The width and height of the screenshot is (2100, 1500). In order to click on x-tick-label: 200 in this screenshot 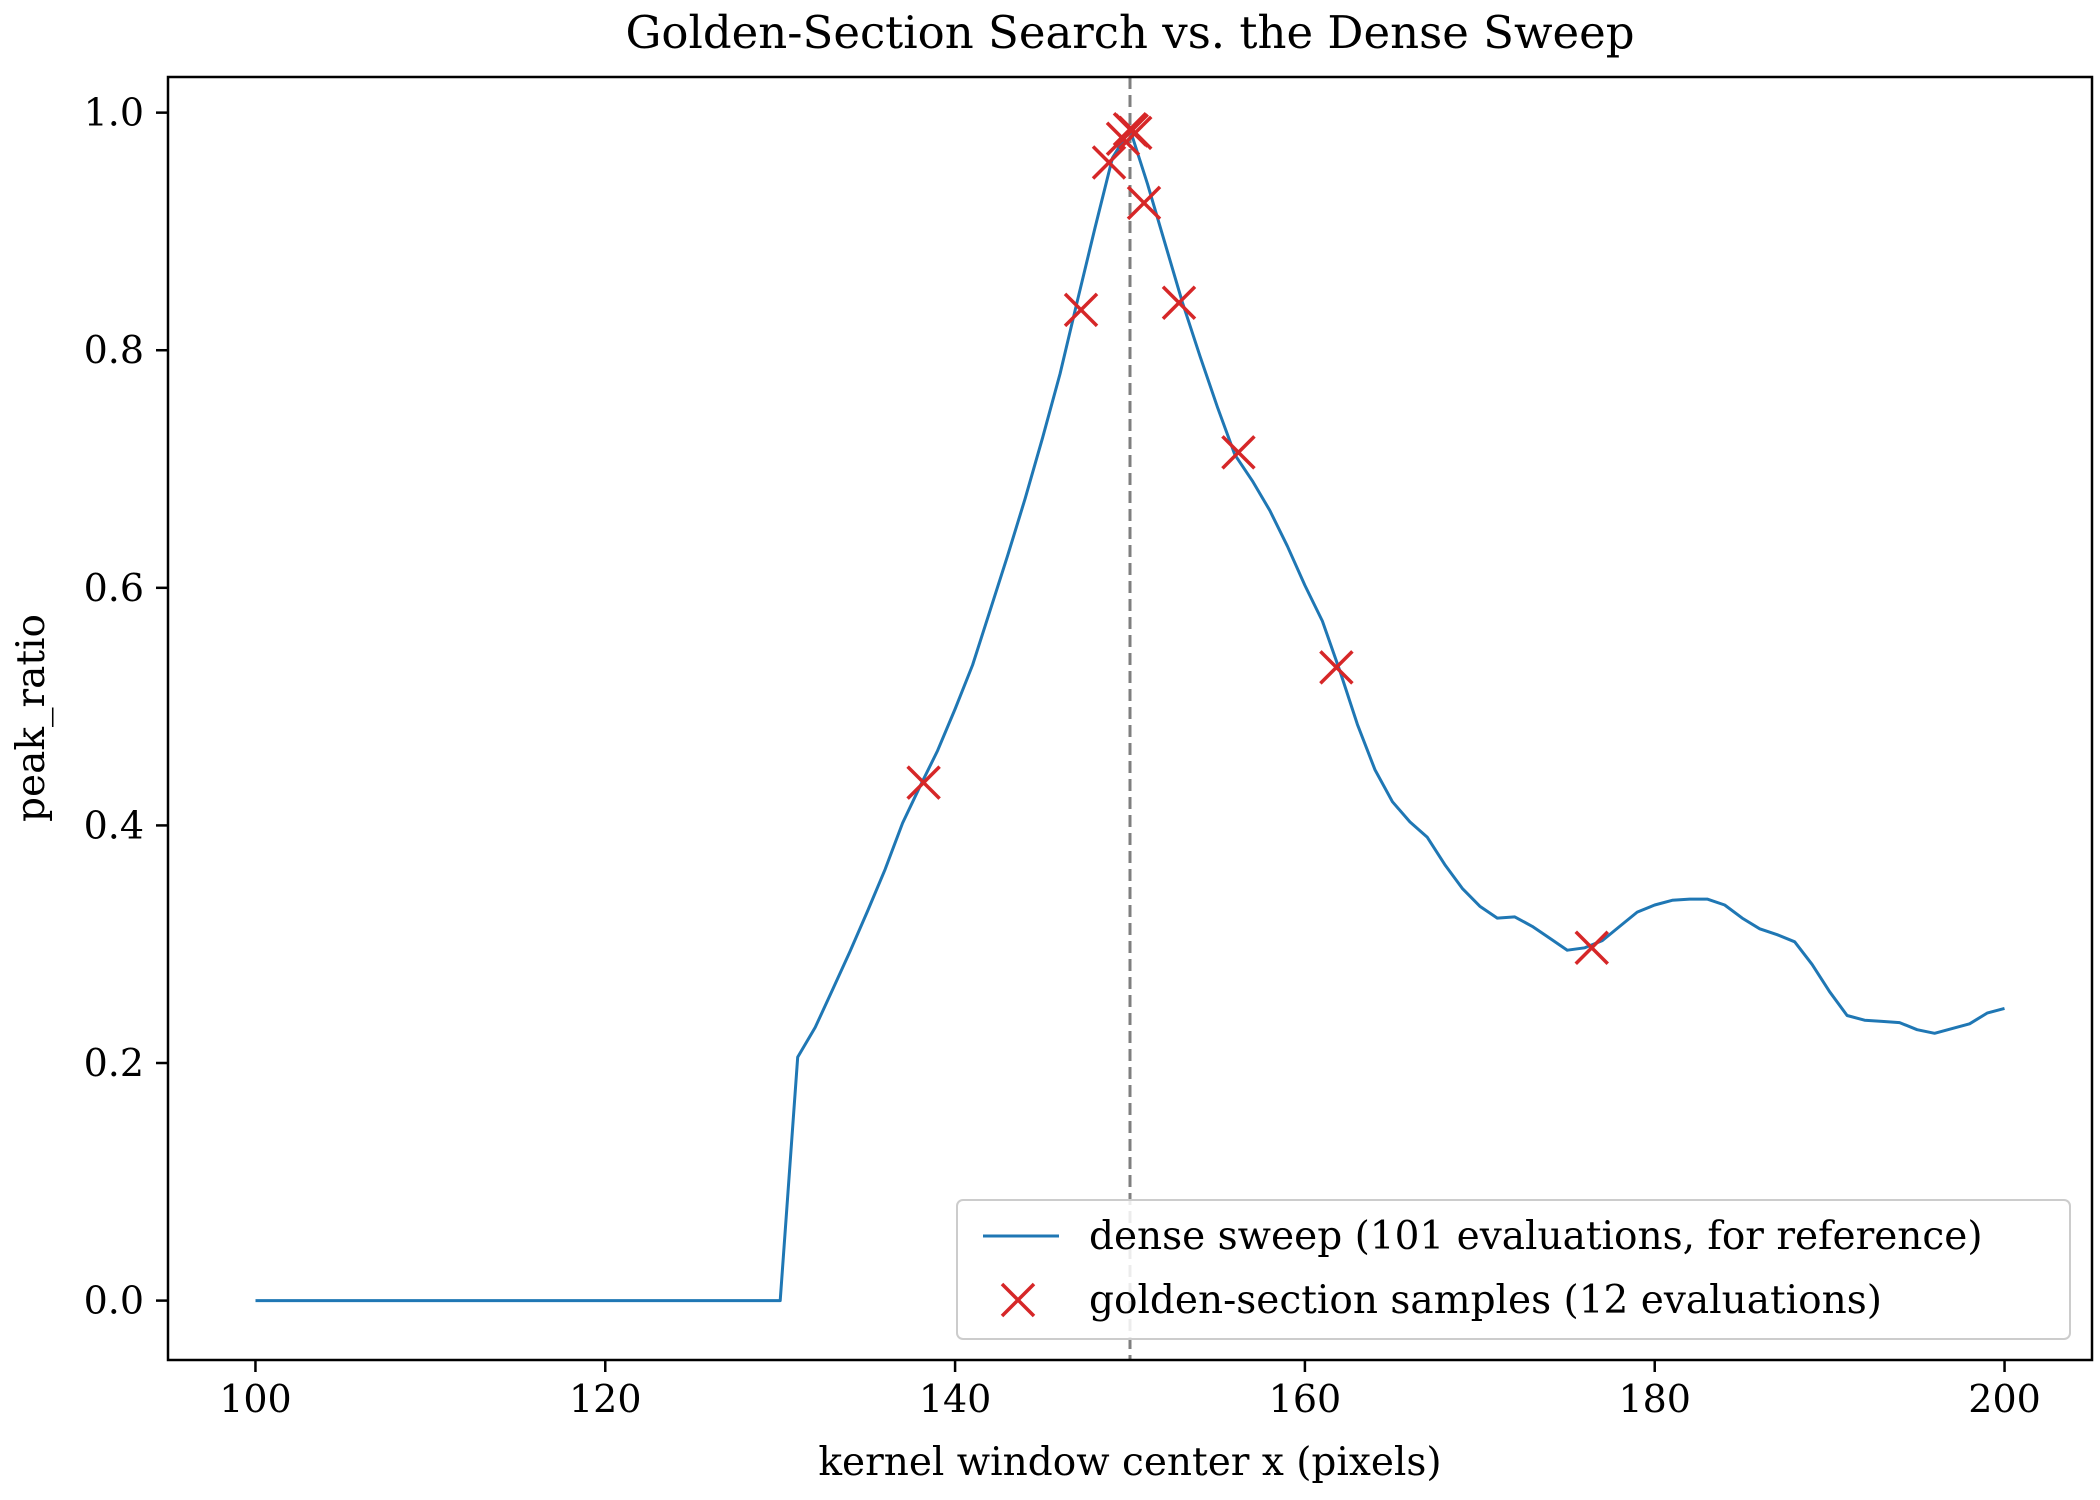, I will do `click(2004, 1399)`.